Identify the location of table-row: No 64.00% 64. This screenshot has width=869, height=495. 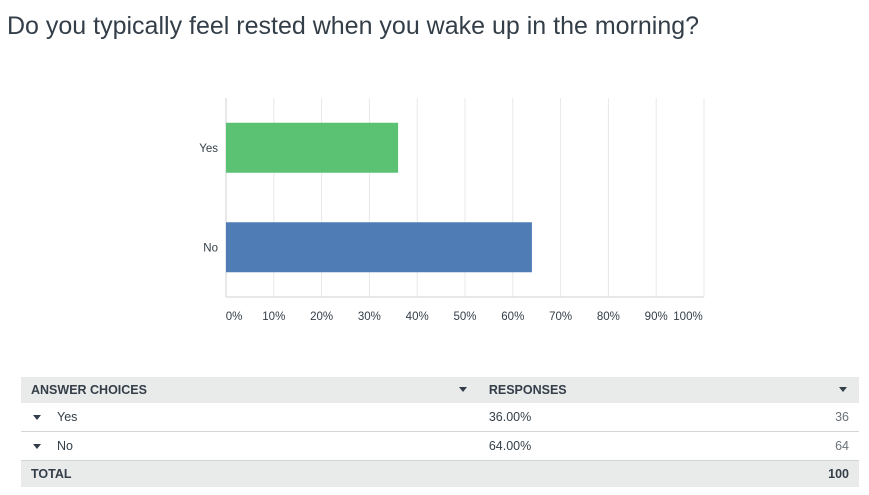
(440, 446).